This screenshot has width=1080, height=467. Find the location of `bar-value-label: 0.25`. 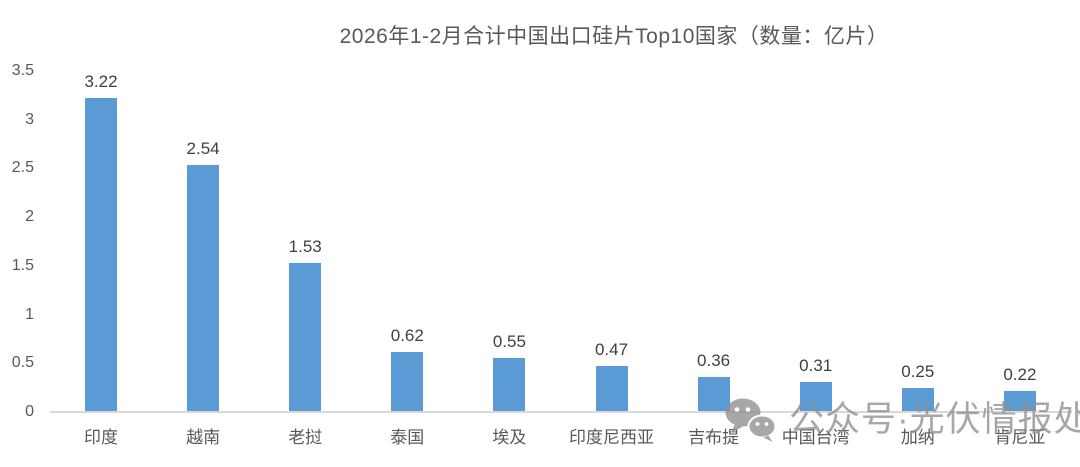

bar-value-label: 0.25 is located at coordinates (918, 371).